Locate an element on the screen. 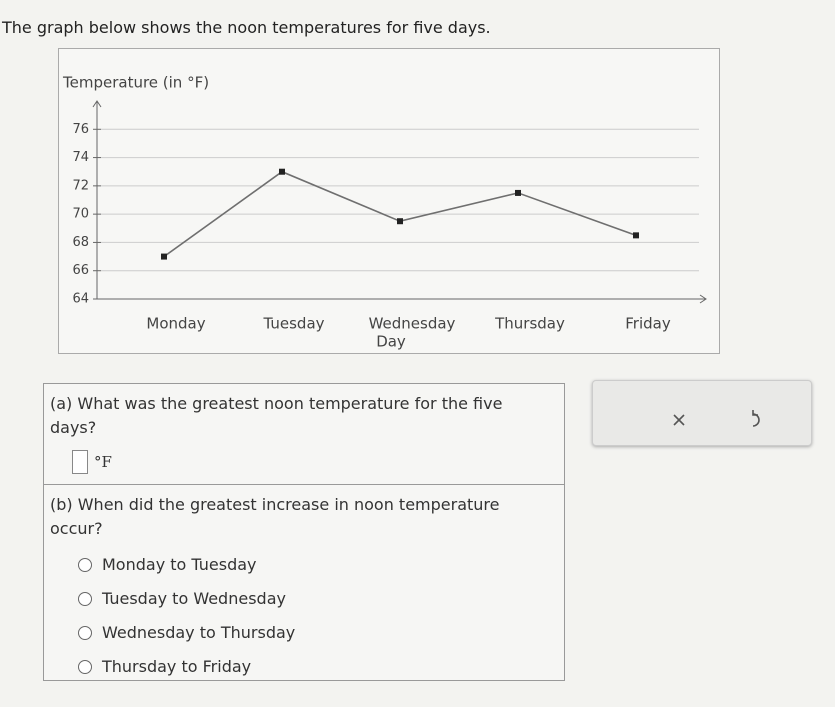 The height and width of the screenshot is (707, 835). y-axis-arrow is located at coordinates (97, 104).